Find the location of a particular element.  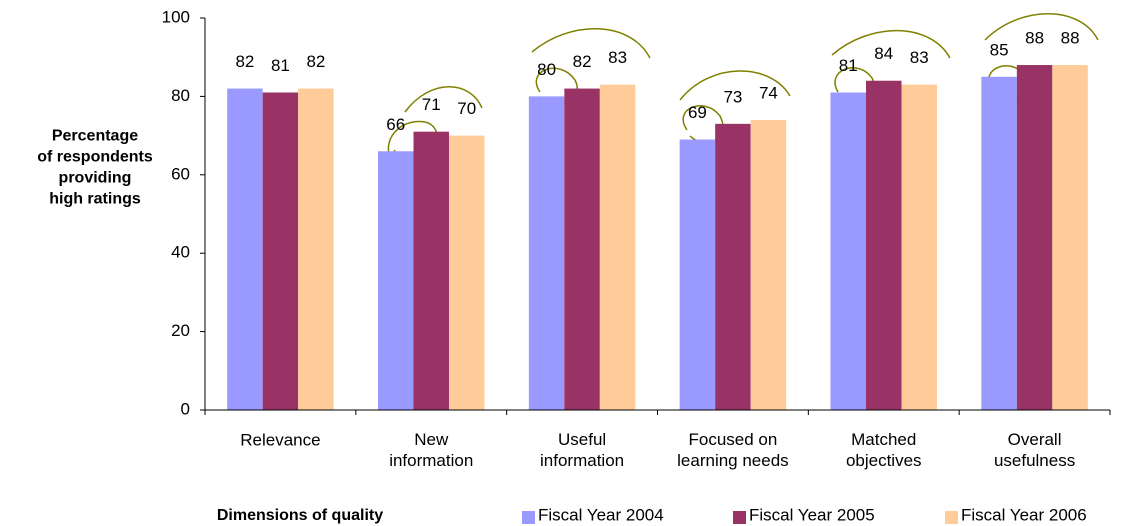

value-label: 80 is located at coordinates (546, 69).